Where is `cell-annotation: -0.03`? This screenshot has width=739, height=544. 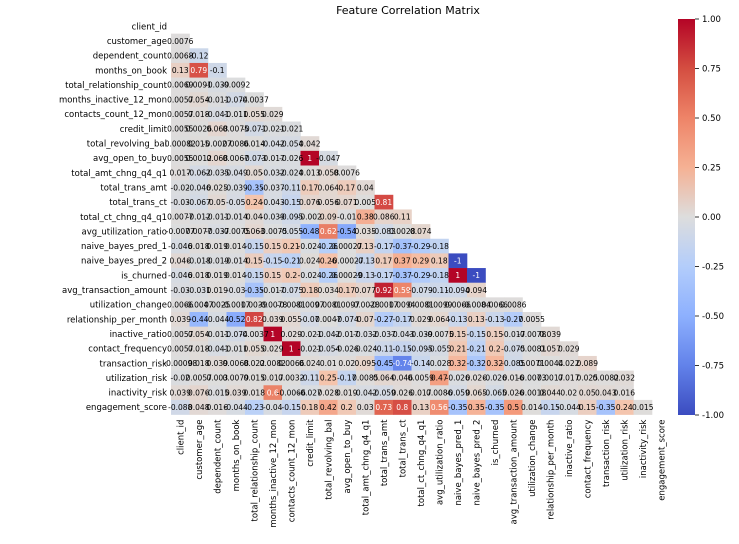 cell-annotation: -0.03 is located at coordinates (181, 202).